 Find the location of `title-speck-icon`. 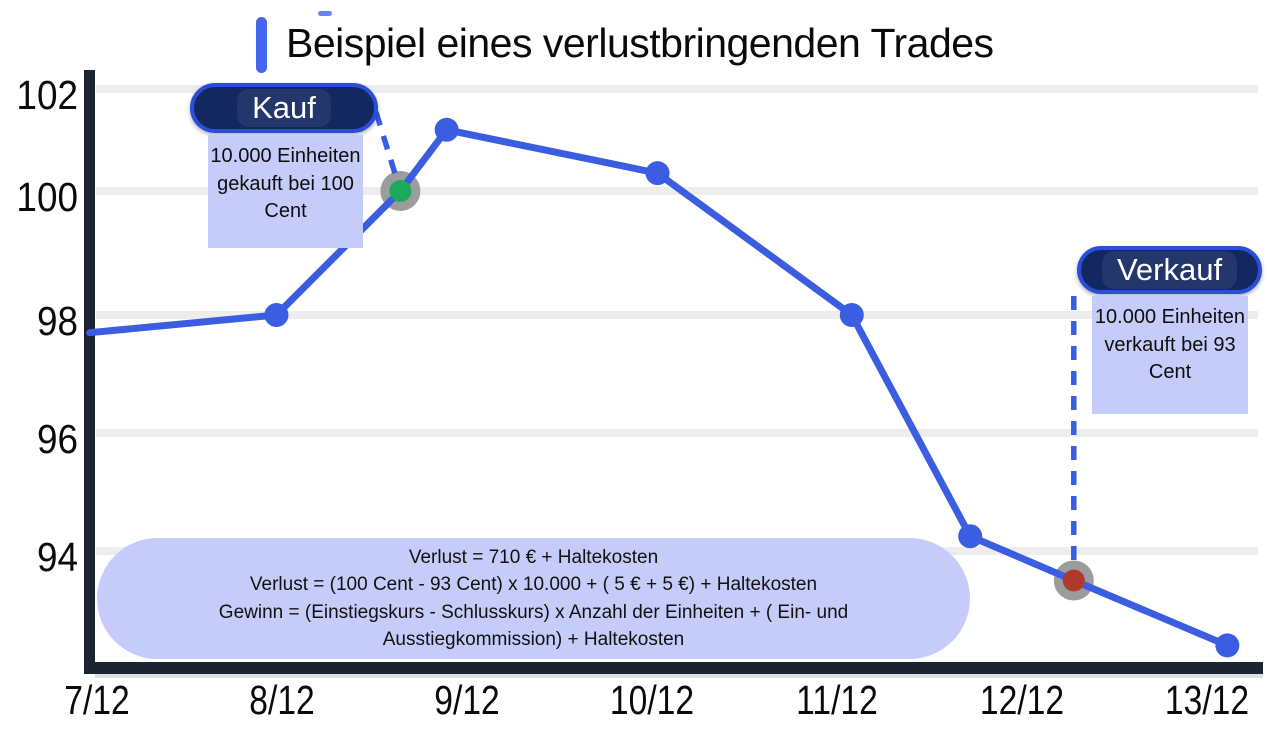

title-speck-icon is located at coordinates (325, 13).